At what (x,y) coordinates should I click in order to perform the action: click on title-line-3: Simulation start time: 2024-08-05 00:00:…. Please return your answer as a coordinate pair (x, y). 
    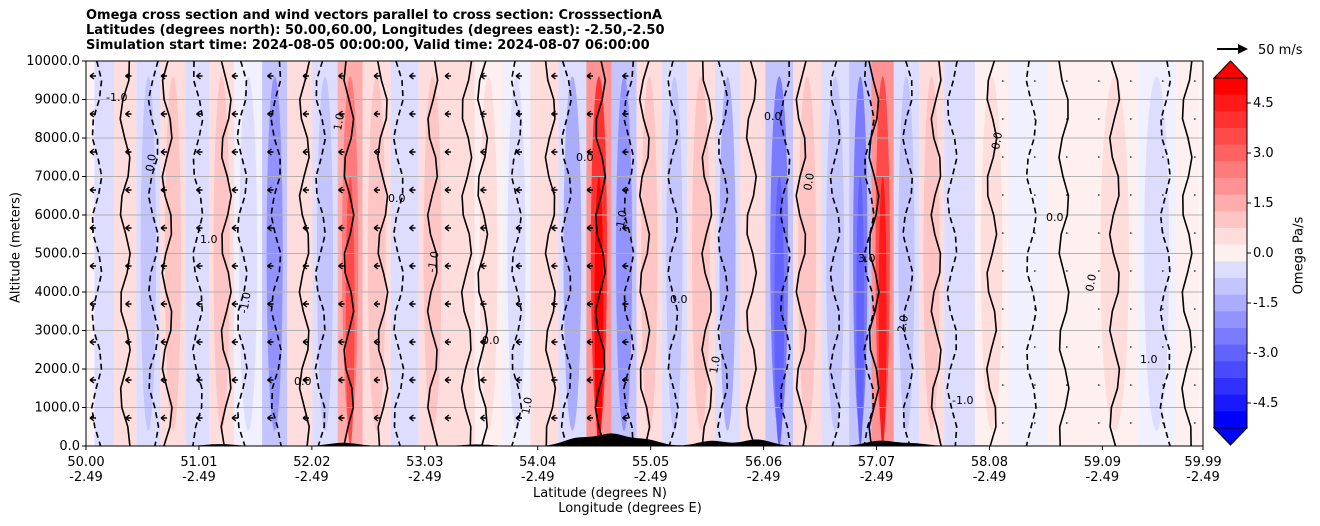
    Looking at the image, I should click on (368, 45).